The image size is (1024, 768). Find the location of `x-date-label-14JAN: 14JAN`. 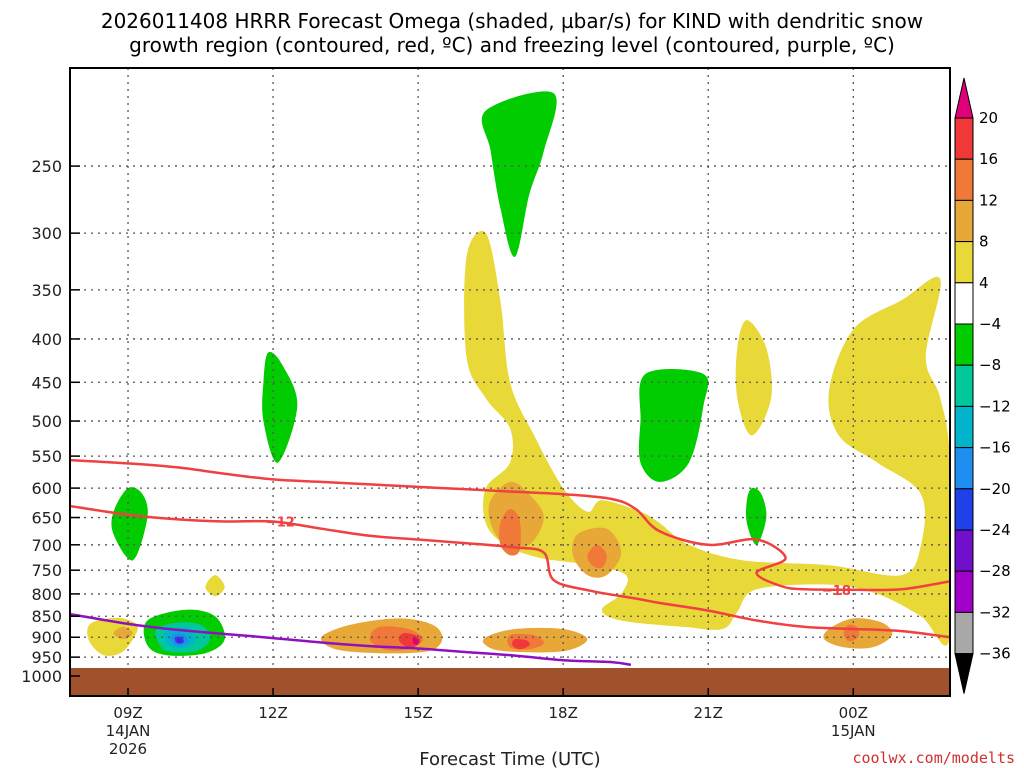

x-date-label-14JAN: 14JAN is located at coordinates (128, 731).